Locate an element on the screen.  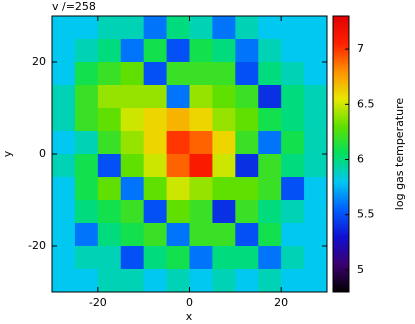
colorbar-tick-label: 6.5 is located at coordinates (366, 103).